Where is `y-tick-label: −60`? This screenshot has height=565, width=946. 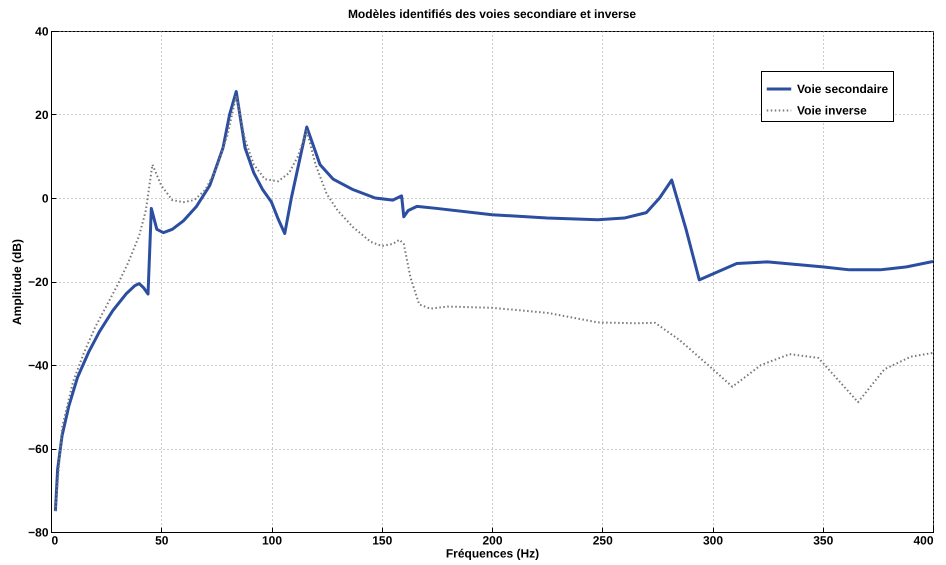 y-tick-label: −60 is located at coordinates (38, 449).